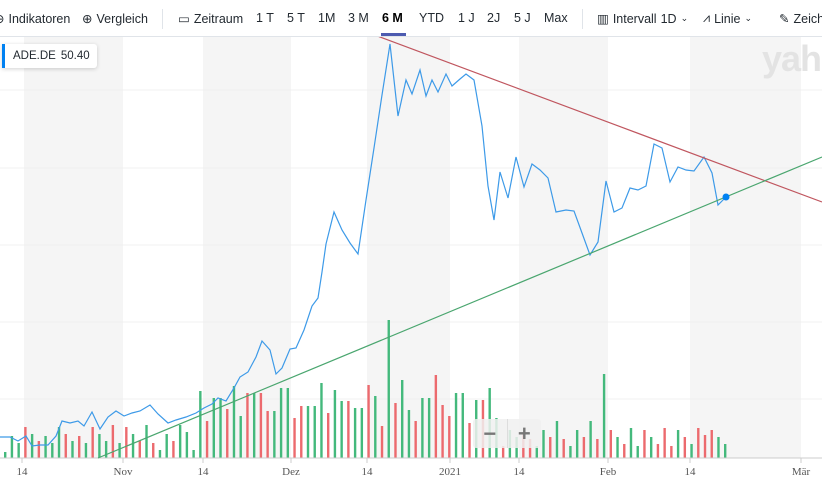  Describe the element at coordinates (556, 18) in the screenshot. I see `range-max: Max` at that location.